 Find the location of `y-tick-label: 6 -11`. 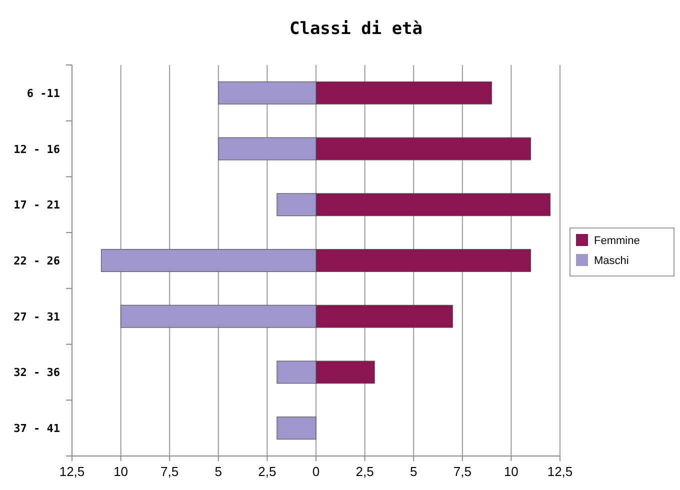

y-tick-label: 6 -11 is located at coordinates (43, 93).